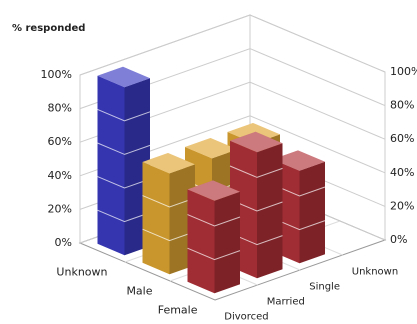  I want to click on x-tick-label: Unknown, so click(375, 272).